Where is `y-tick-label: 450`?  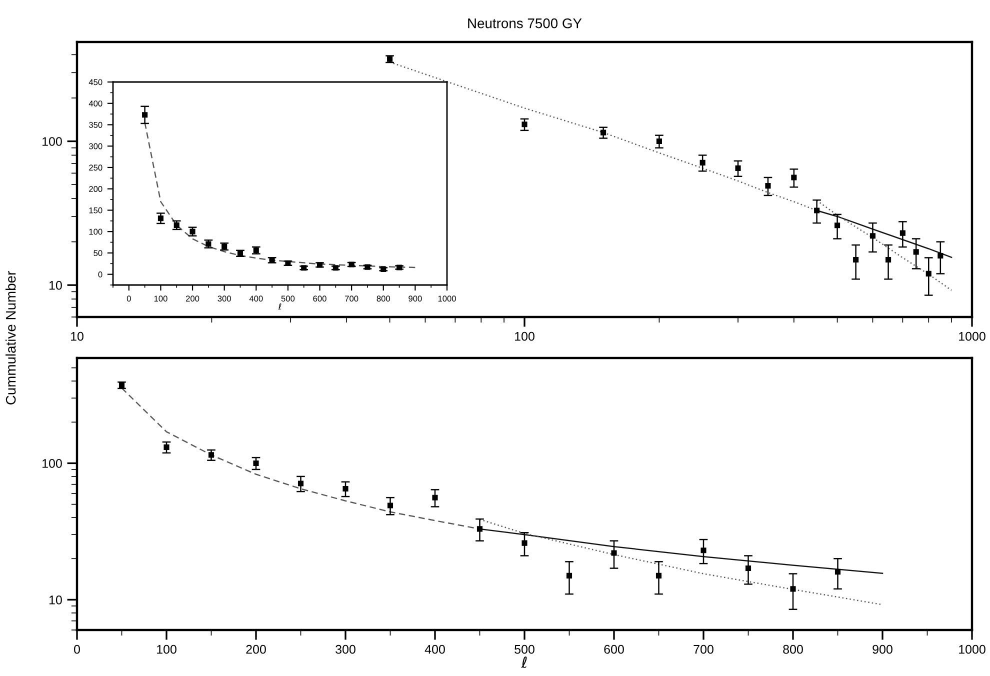
y-tick-label: 450 is located at coordinates (95, 82).